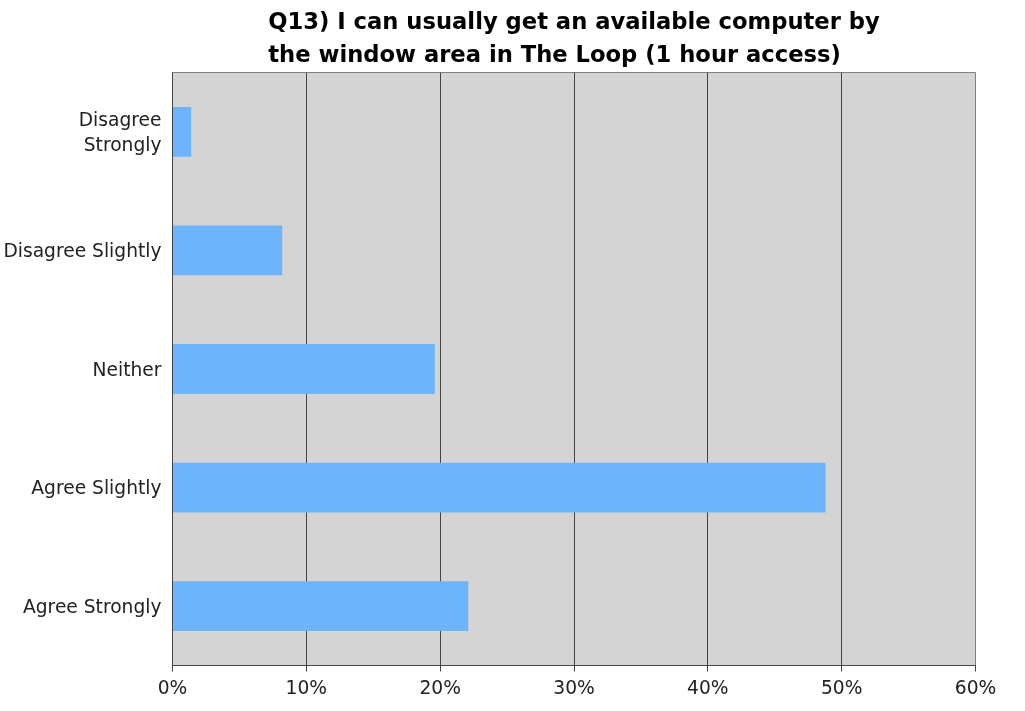  What do you see at coordinates (841, 687) in the screenshot?
I see `x-tick-label: 50%` at bounding box center [841, 687].